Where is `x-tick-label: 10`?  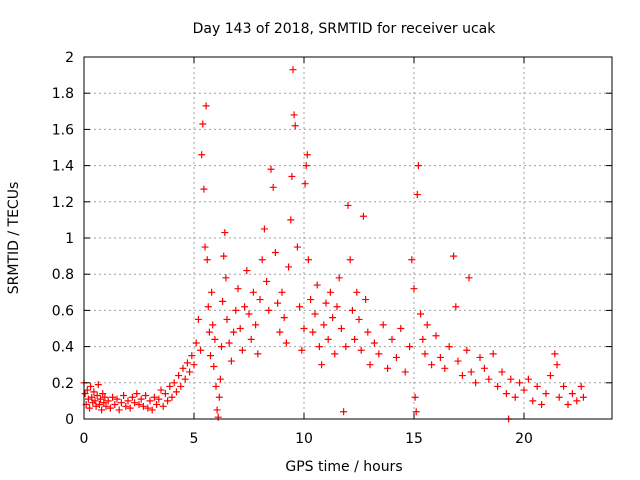 x-tick-label: 10 is located at coordinates (304, 439).